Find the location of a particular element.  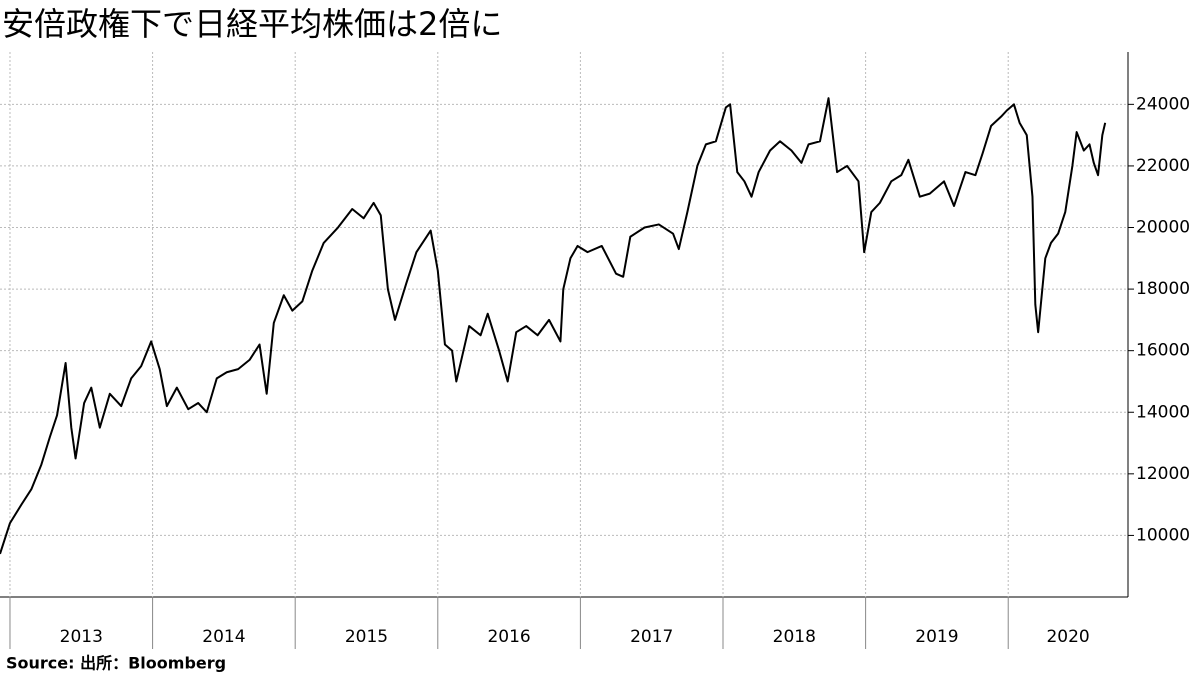

x-tick-label: 2016 is located at coordinates (508, 637).